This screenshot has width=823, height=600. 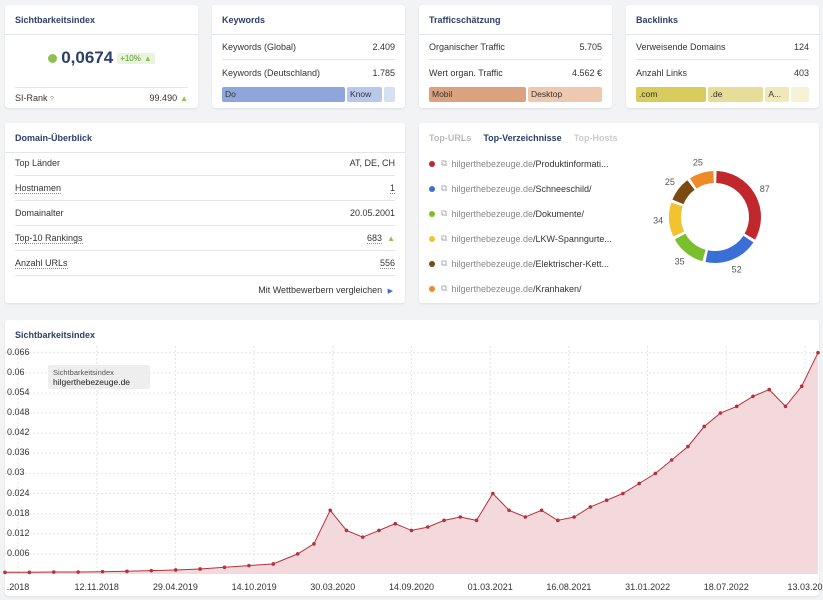 I want to click on directory-path: /Dokumente/, so click(x=559, y=213).